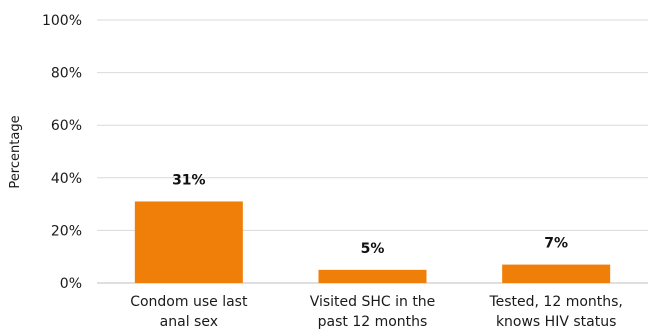 This screenshot has width=653, height=333. I want to click on x-category-label: past 12 months, so click(373, 322).